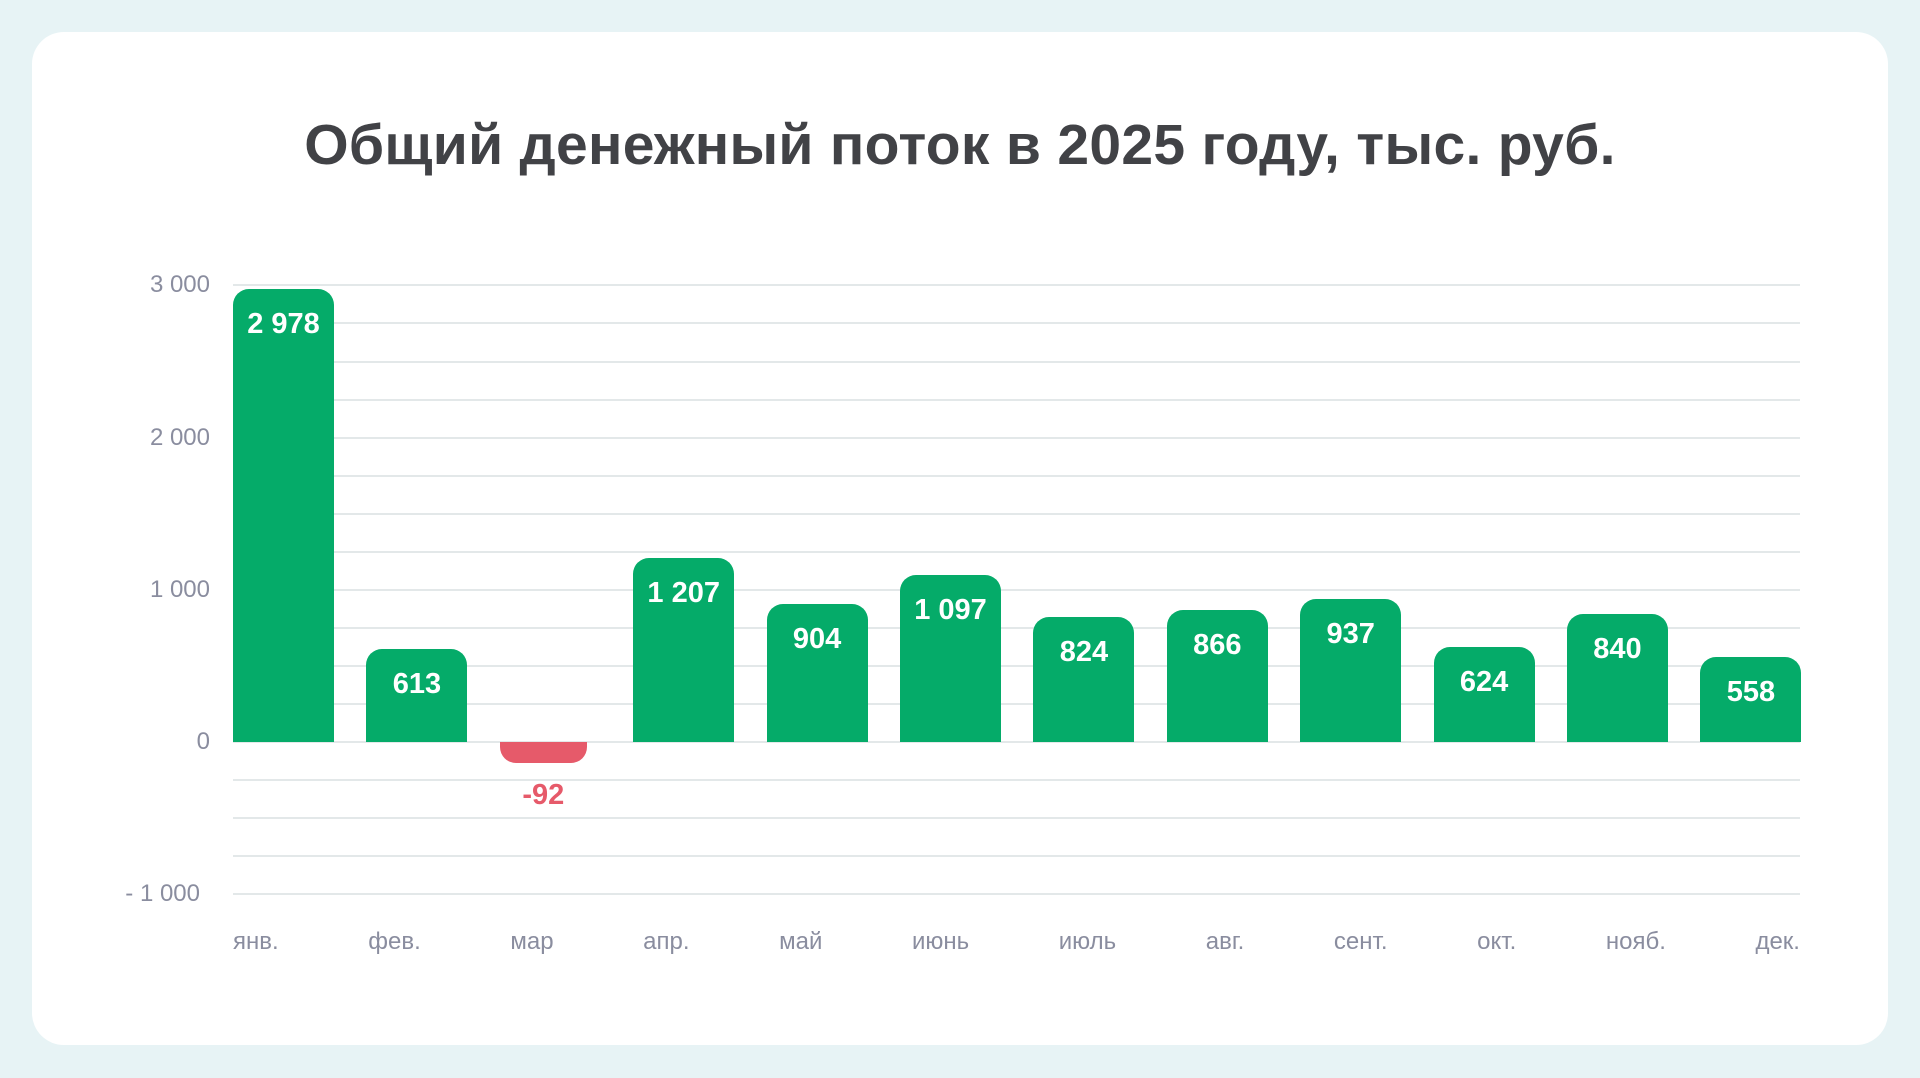 The image size is (1920, 1078). I want to click on bar-value-label: 1 207, so click(683, 593).